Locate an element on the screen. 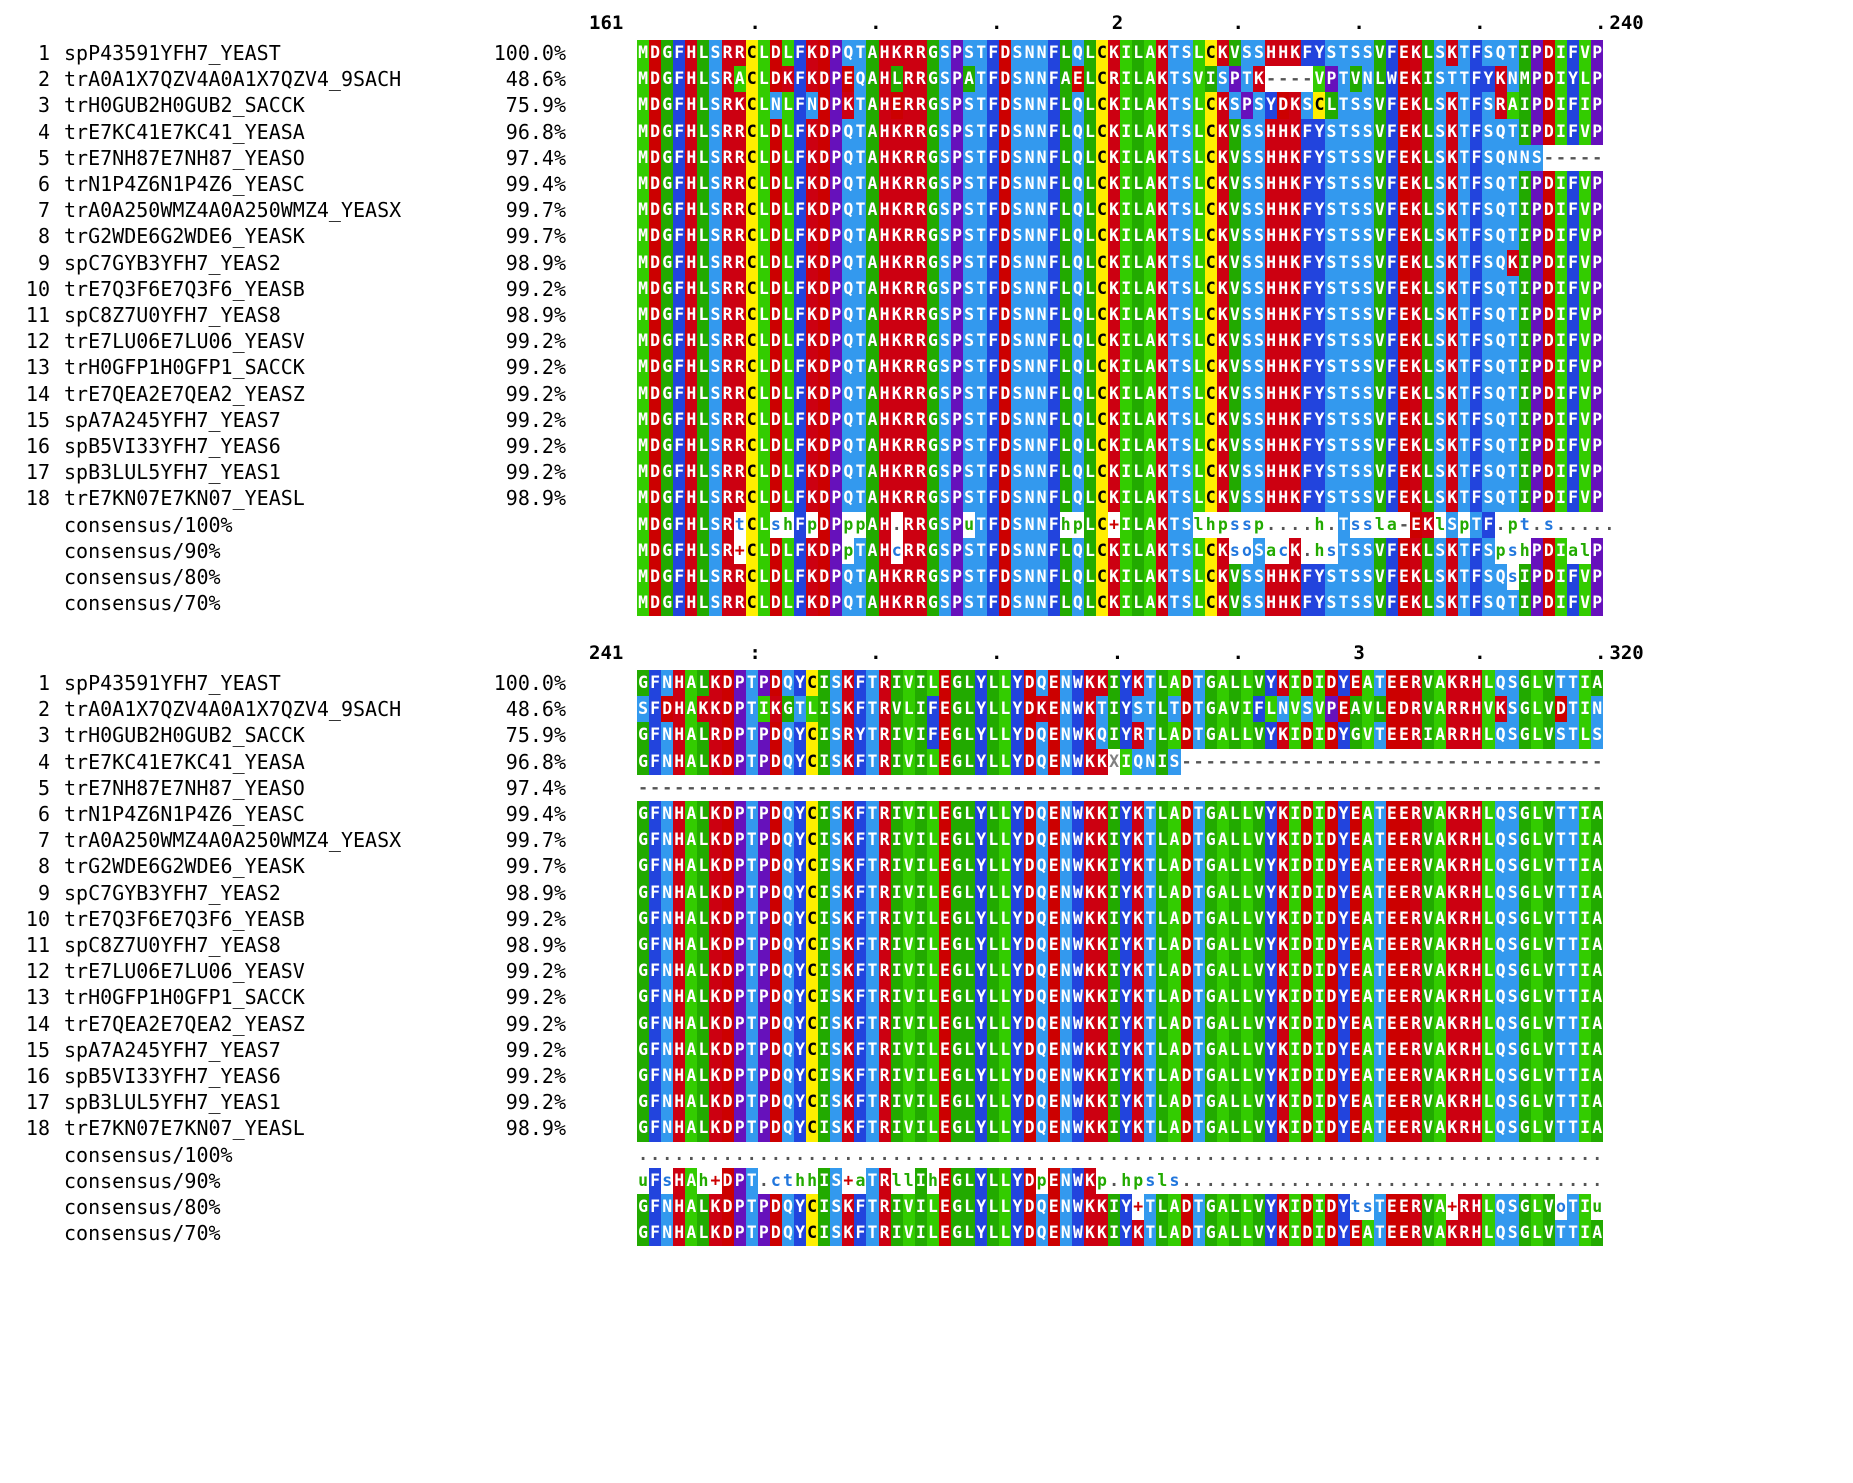 The height and width of the screenshot is (1483, 1853). residue: P is located at coordinates (1246, 105).